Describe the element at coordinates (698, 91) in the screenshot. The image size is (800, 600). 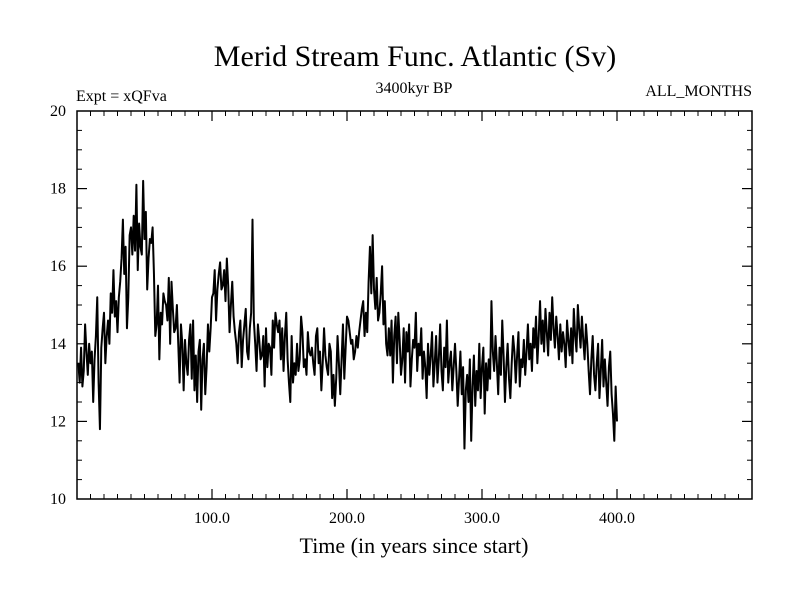
I see `months-label: ALL_MONTHS` at that location.